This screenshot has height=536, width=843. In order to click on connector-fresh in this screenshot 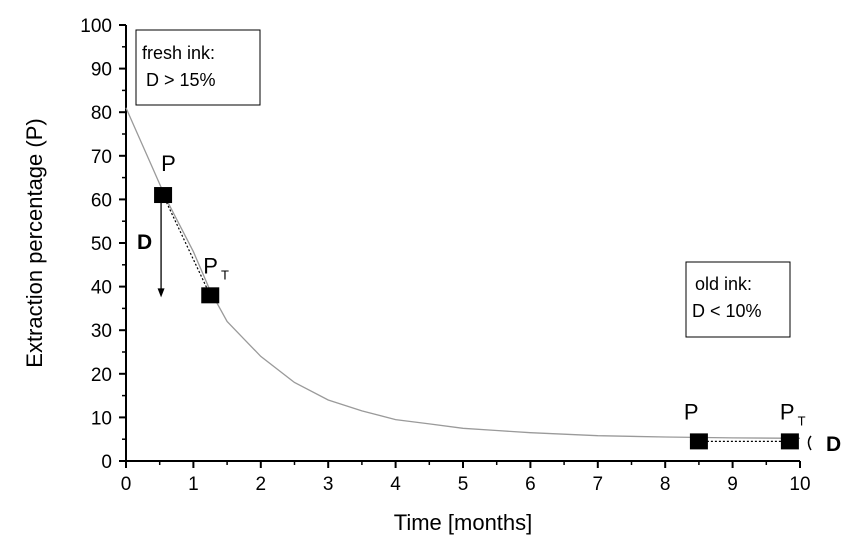, I will do `click(186, 245)`.